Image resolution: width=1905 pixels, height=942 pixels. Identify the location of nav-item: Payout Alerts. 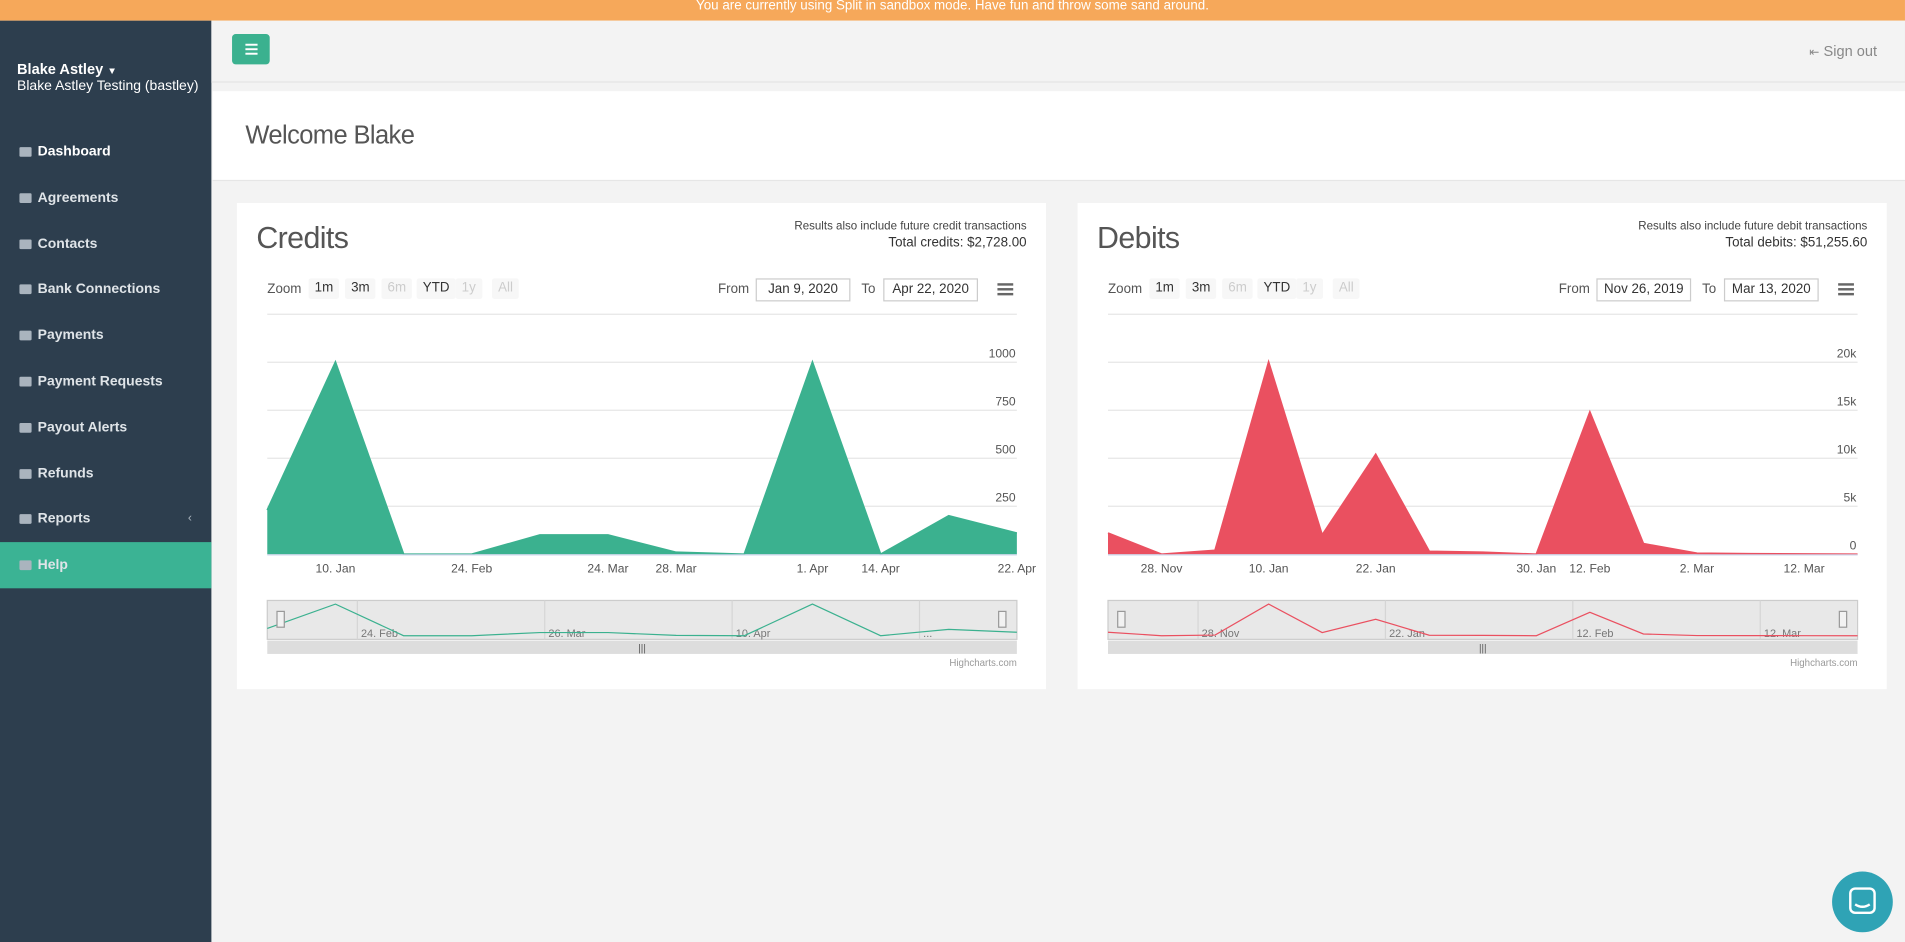
(105, 428).